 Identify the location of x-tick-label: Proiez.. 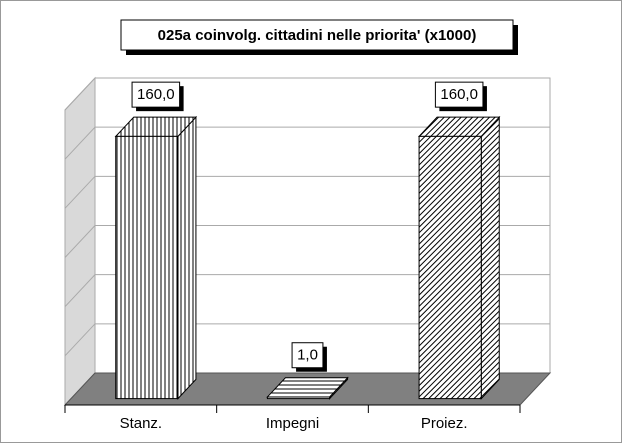
(444, 423).